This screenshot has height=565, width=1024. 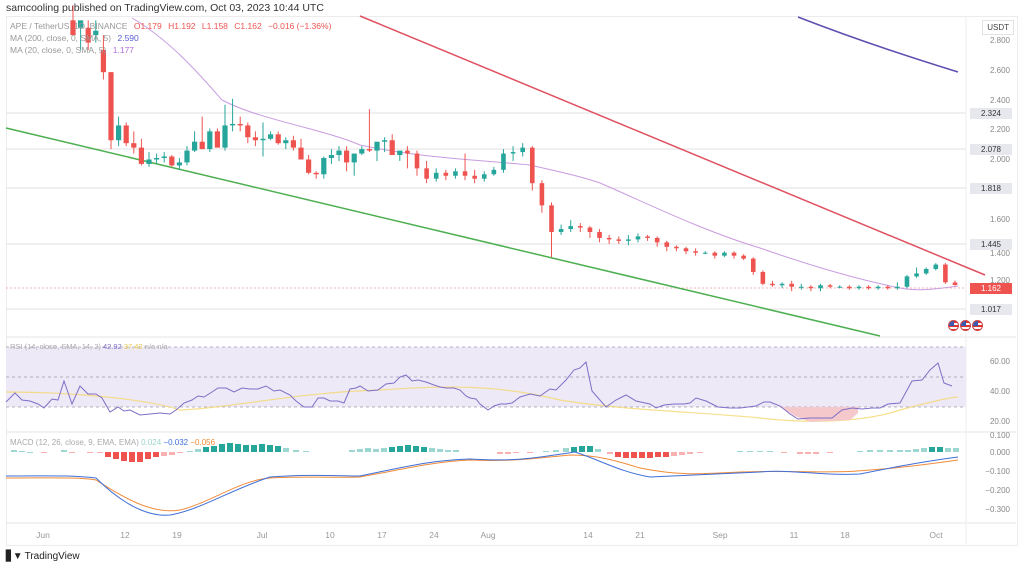 I want to click on x-tick: 11, so click(x=794, y=535).